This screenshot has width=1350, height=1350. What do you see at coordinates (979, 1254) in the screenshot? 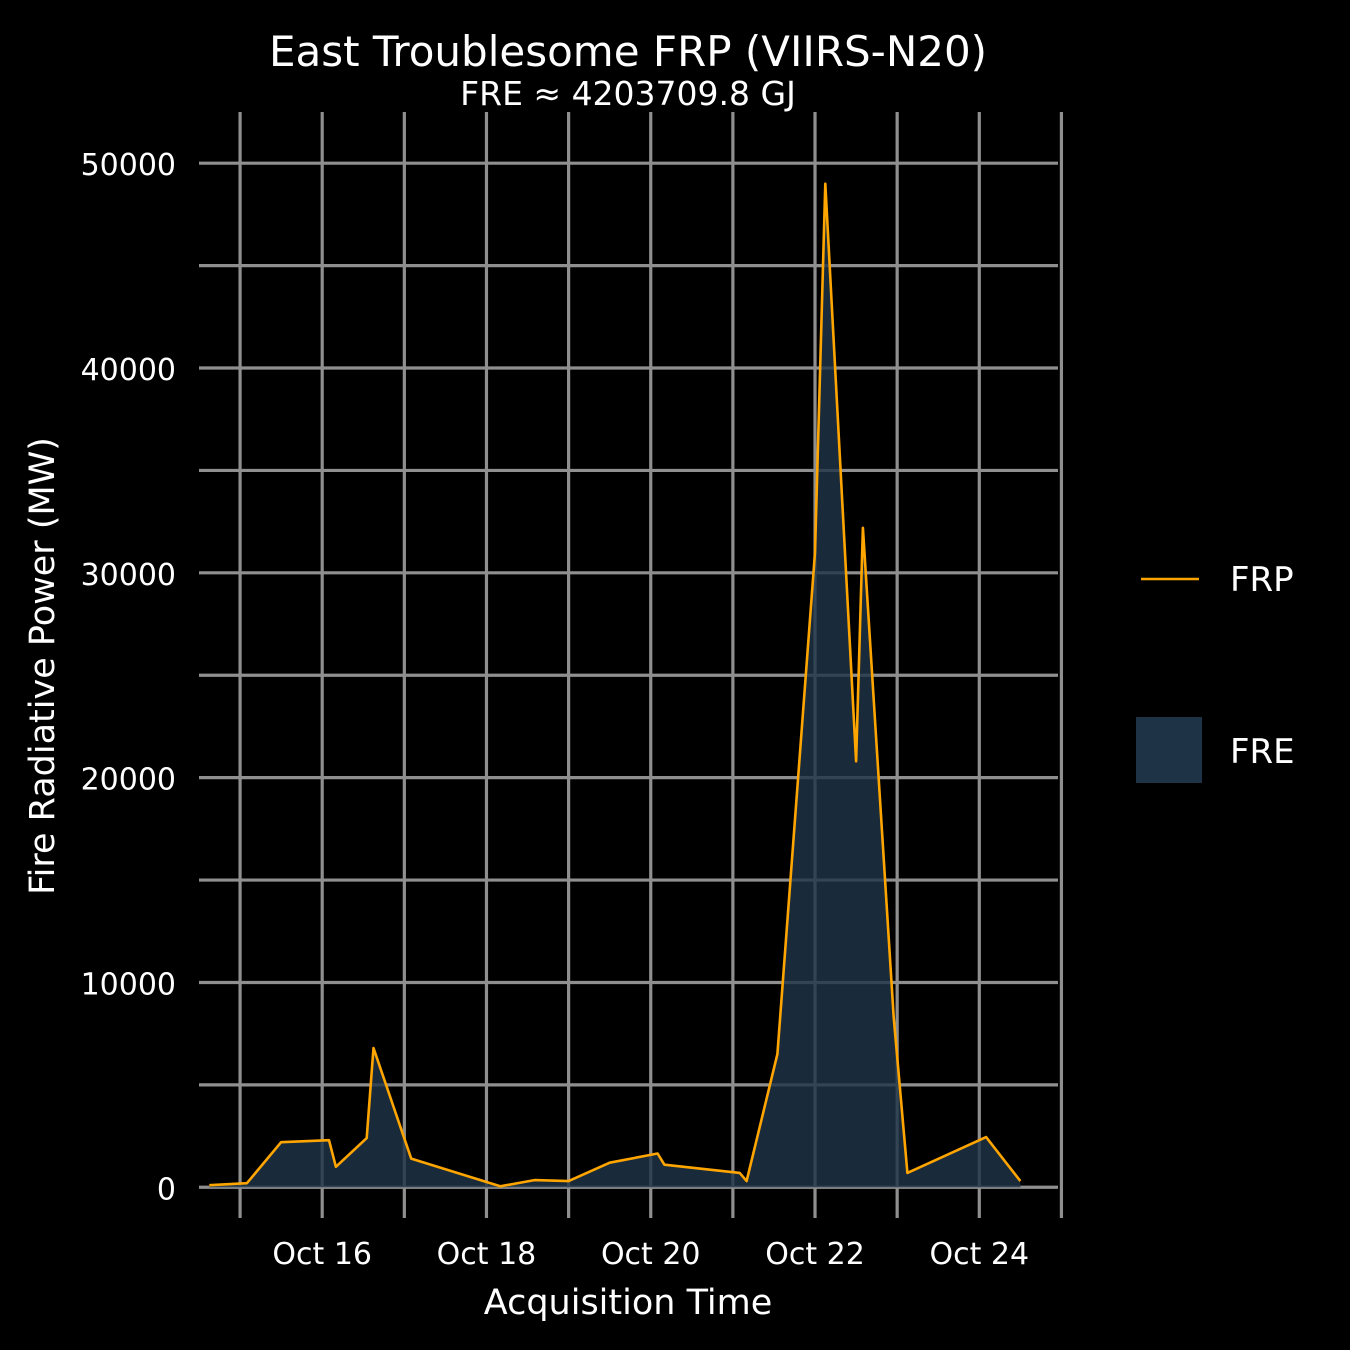
I see `x-tick-label: Oct 24` at bounding box center [979, 1254].